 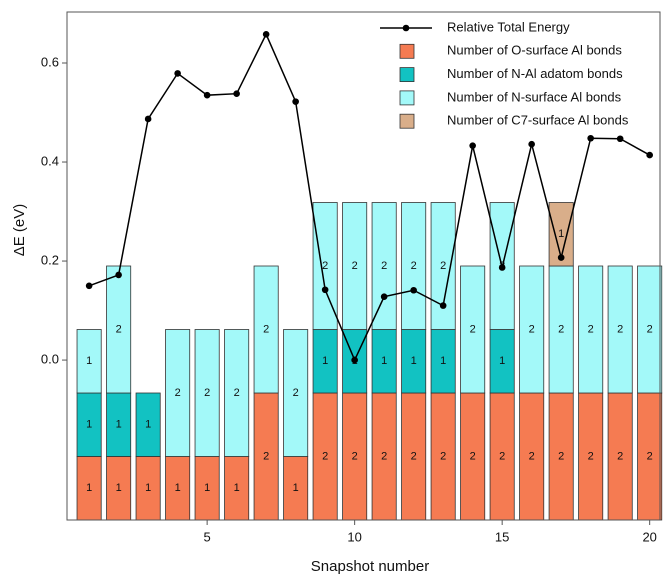 What do you see at coordinates (508, 26) in the screenshot?
I see `legend-label: Relative Total Energy` at bounding box center [508, 26].